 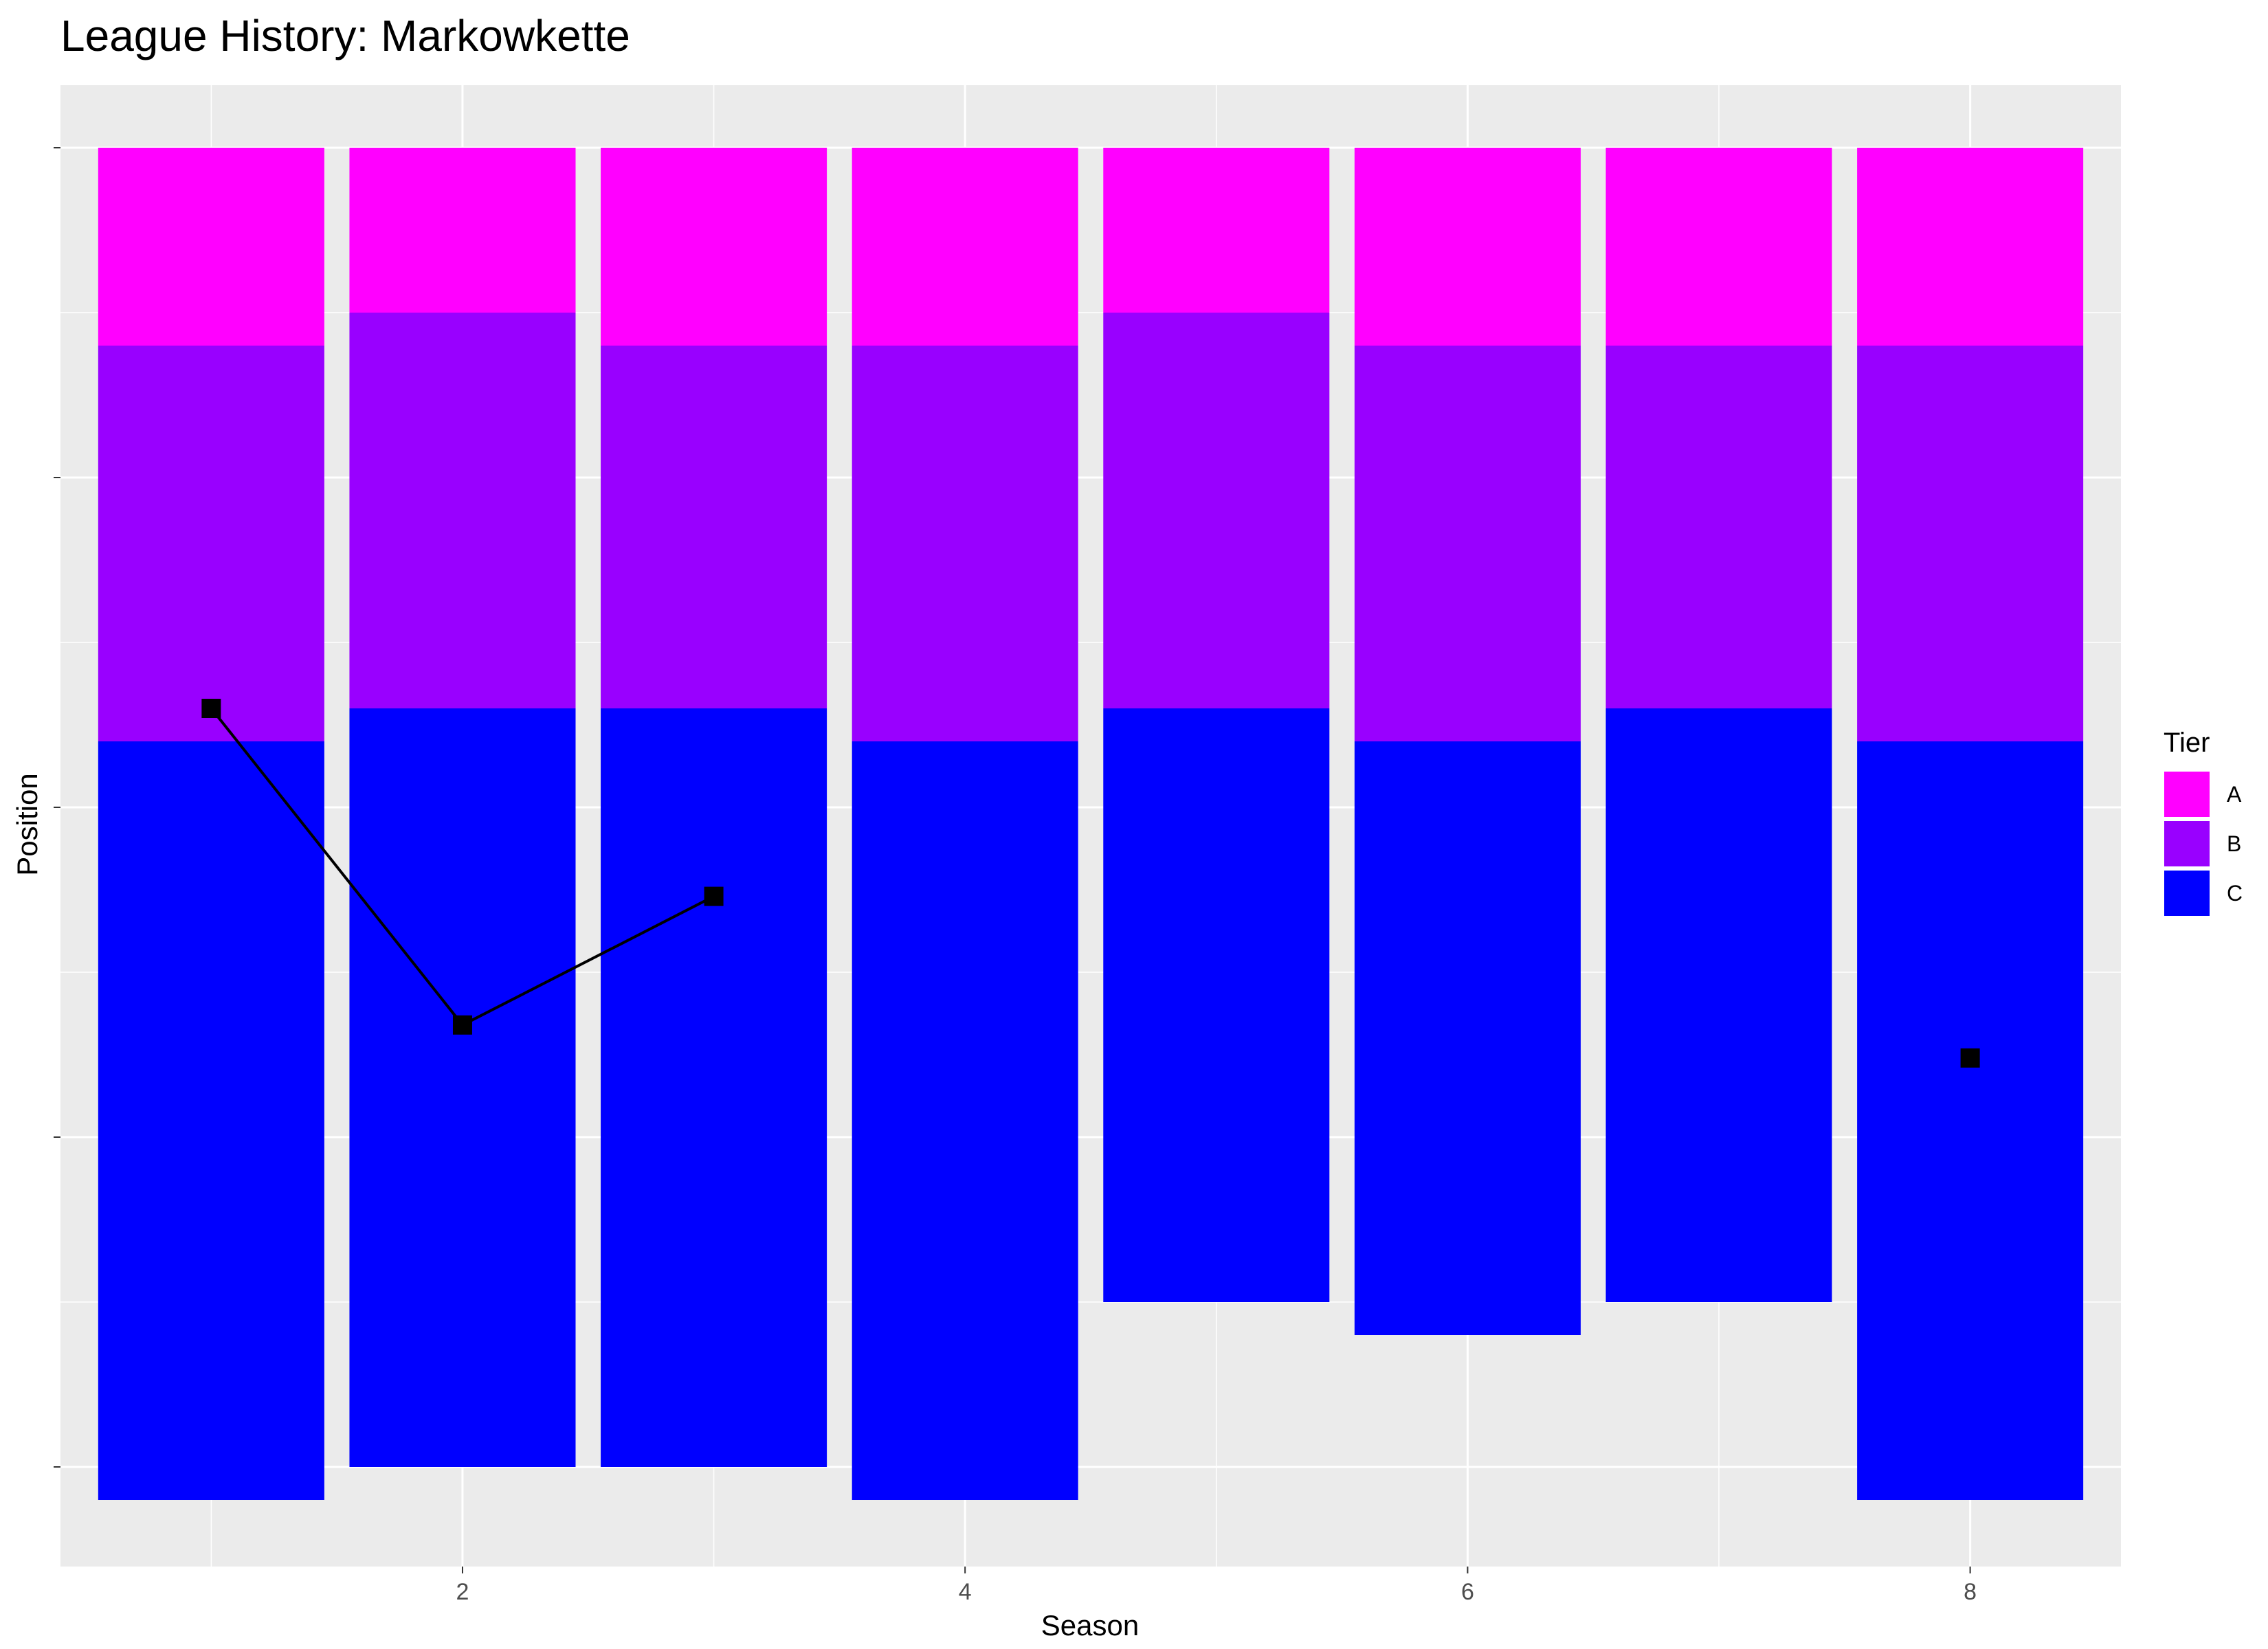 I want to click on x-tick-label-4: 4, so click(x=965, y=1592).